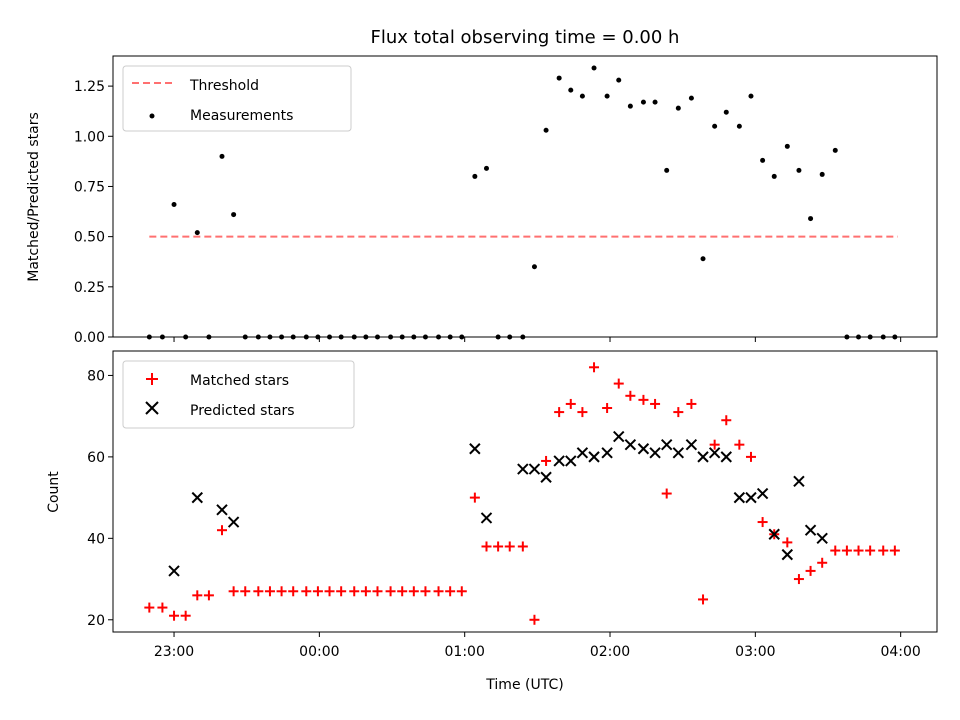 The image size is (960, 720). What do you see at coordinates (242, 411) in the screenshot?
I see `legend-predicted-label: Predicted stars` at bounding box center [242, 411].